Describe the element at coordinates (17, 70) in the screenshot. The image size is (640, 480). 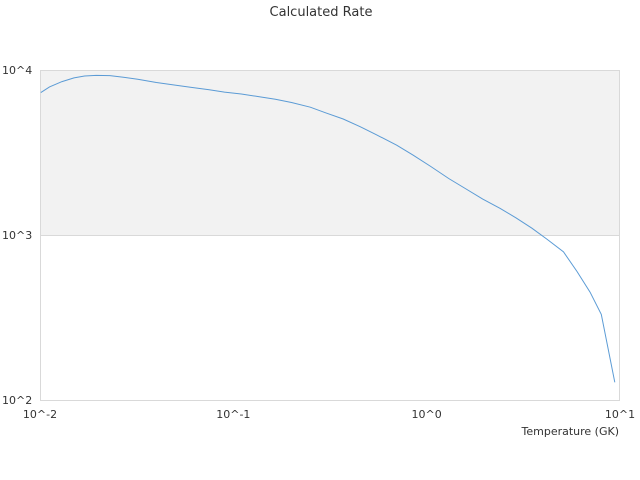
I see `y-tick-label: 10^4` at that location.